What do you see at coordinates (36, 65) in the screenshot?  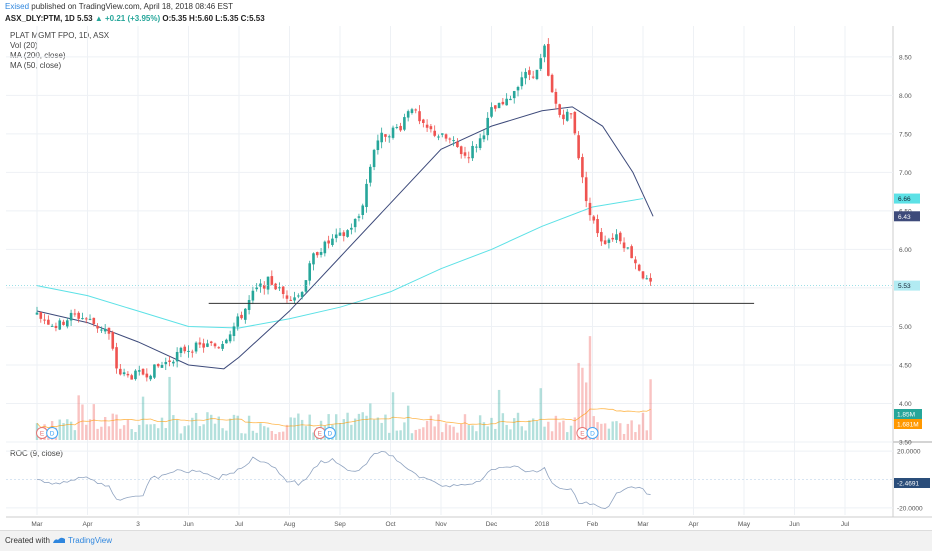 I see `legend-ma50: MA (50, close)` at bounding box center [36, 65].